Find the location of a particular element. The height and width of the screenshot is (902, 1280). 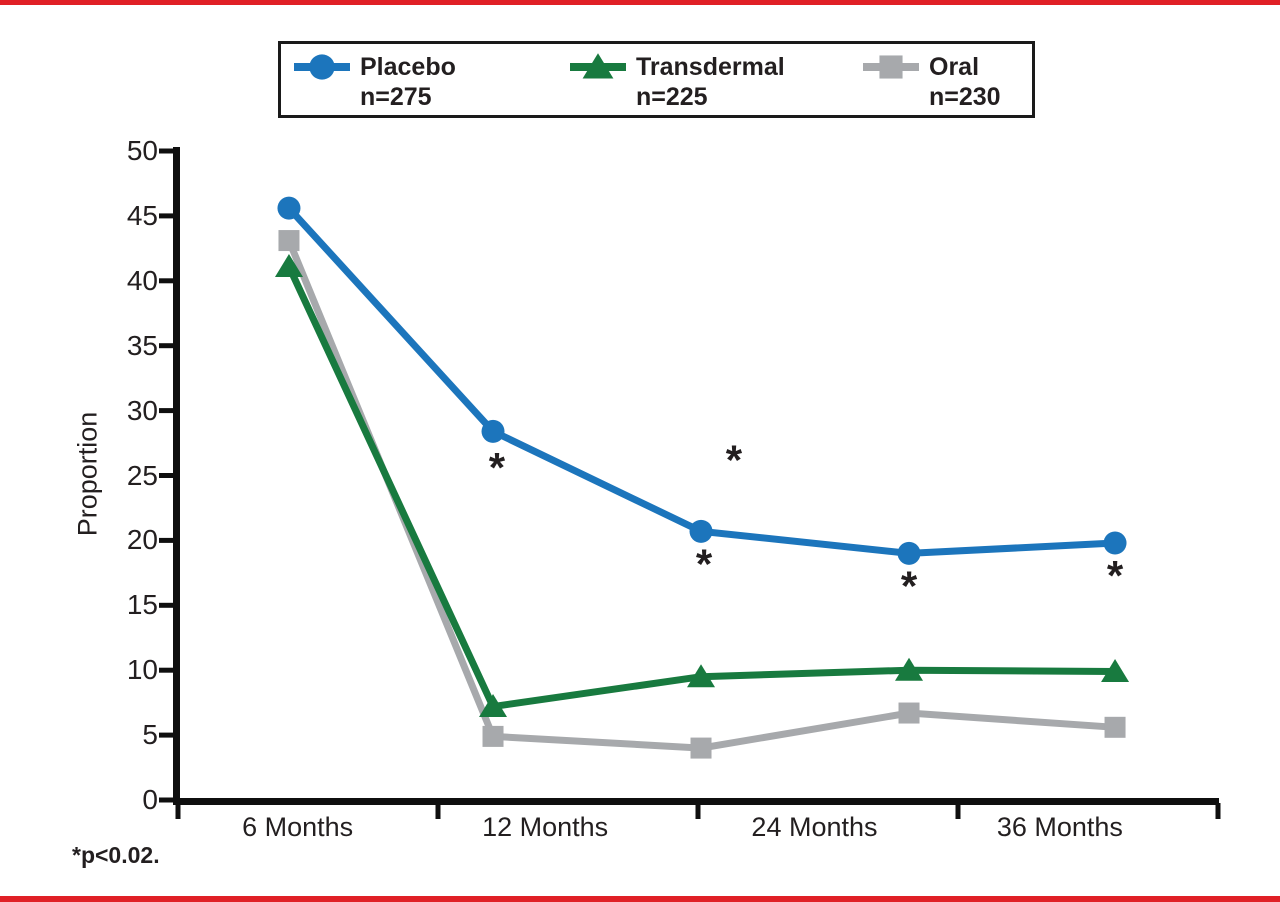

legend-n-placebo: n=275 is located at coordinates (396, 97).